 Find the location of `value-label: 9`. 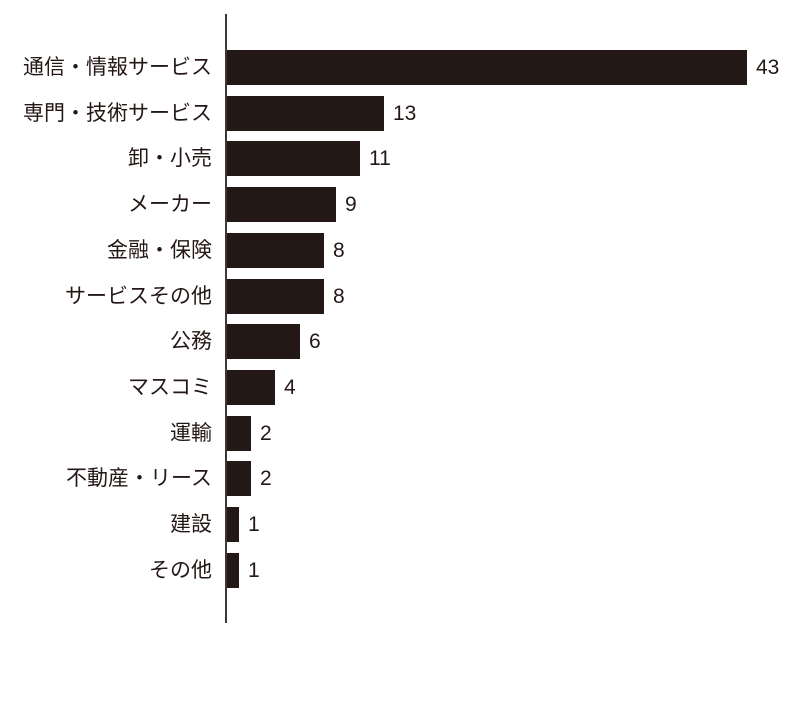

value-label: 9 is located at coordinates (351, 204).